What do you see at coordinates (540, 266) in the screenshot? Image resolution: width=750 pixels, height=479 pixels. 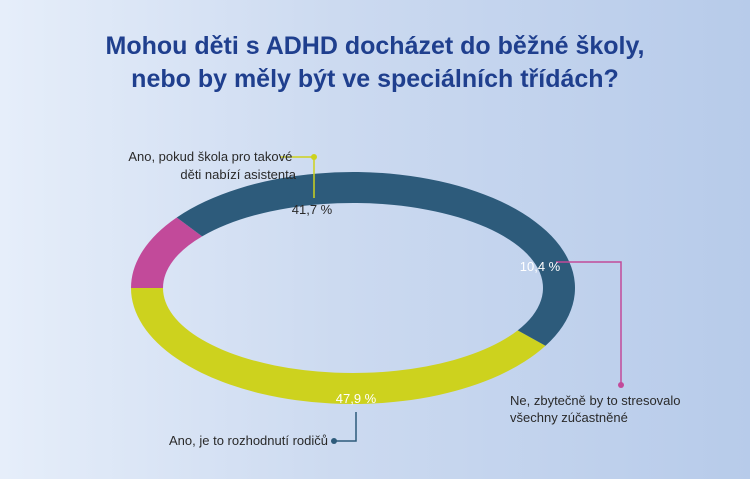 I see `value-label-magenta: 10,4 %` at bounding box center [540, 266].